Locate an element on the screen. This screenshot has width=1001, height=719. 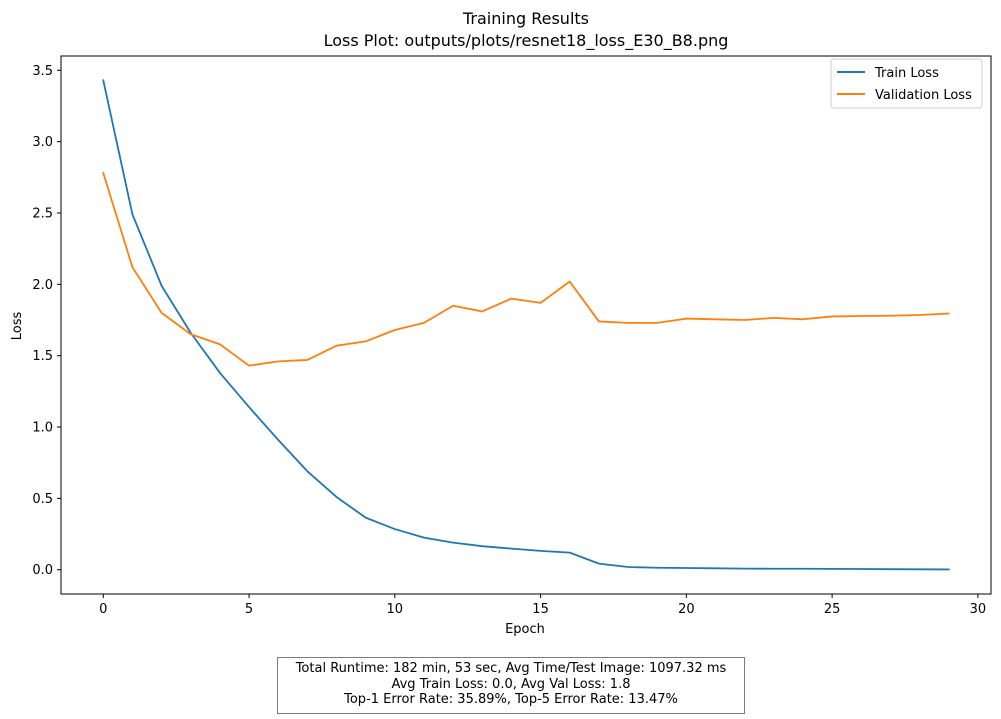
x-tick-label: 30 is located at coordinates (978, 609).